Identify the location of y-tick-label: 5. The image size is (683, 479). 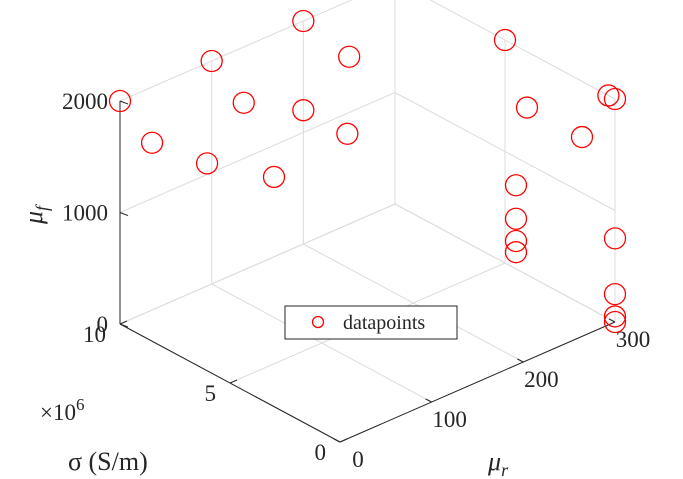
(211, 393).